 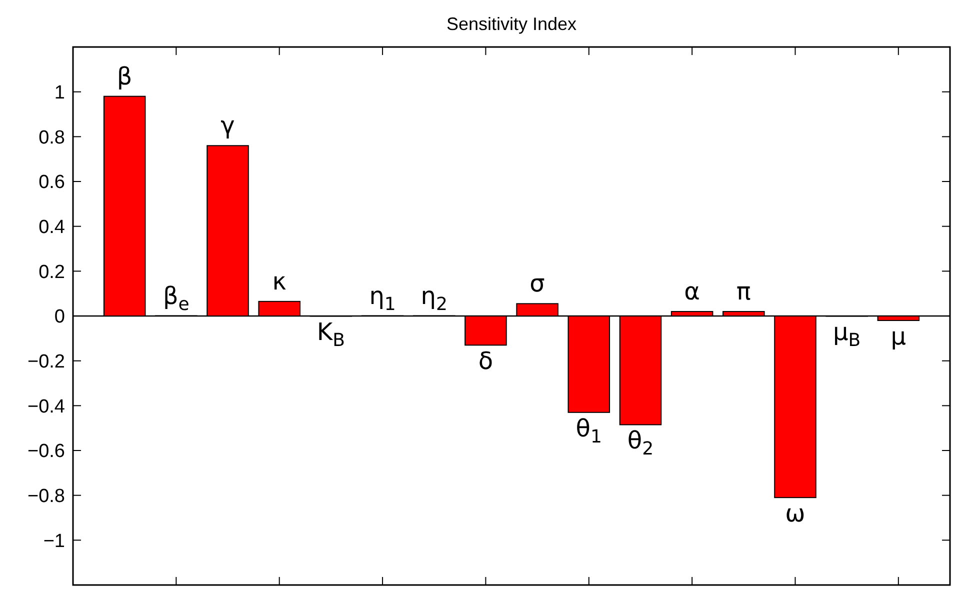 I want to click on y-tick-label: 0.6, so click(x=51, y=183).